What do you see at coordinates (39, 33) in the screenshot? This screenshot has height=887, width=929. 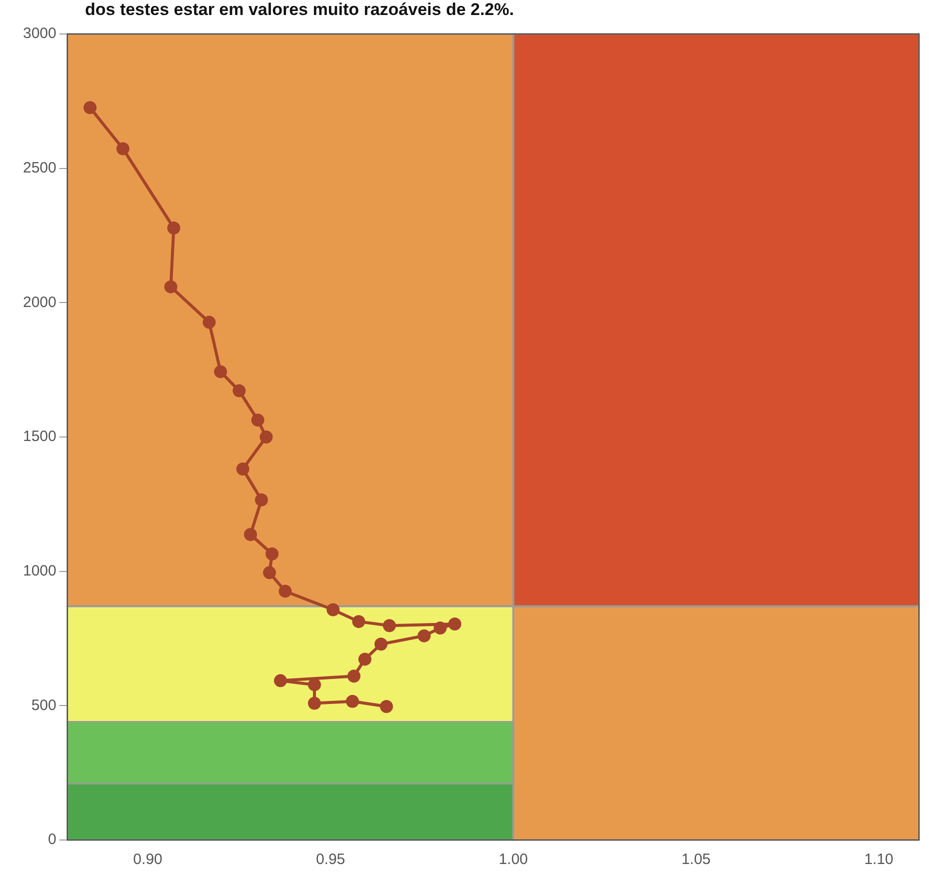 I see `y-tick-label: 3000` at bounding box center [39, 33].